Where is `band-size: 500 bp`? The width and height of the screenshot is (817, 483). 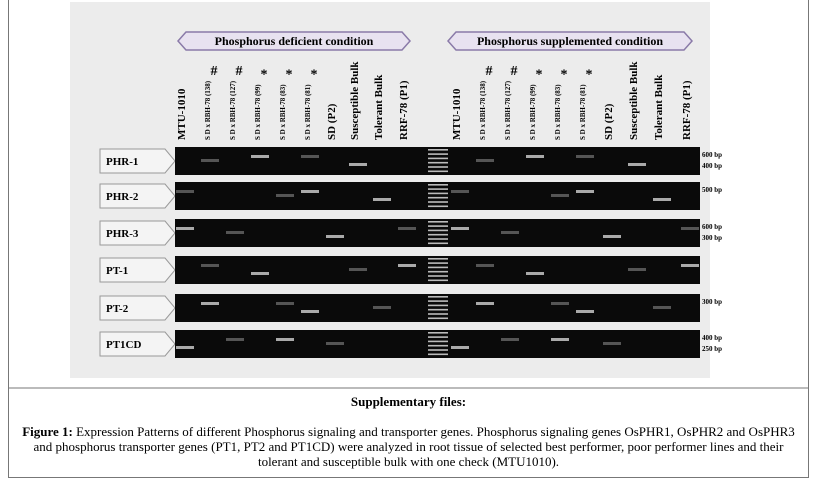 band-size: 500 bp is located at coordinates (712, 190).